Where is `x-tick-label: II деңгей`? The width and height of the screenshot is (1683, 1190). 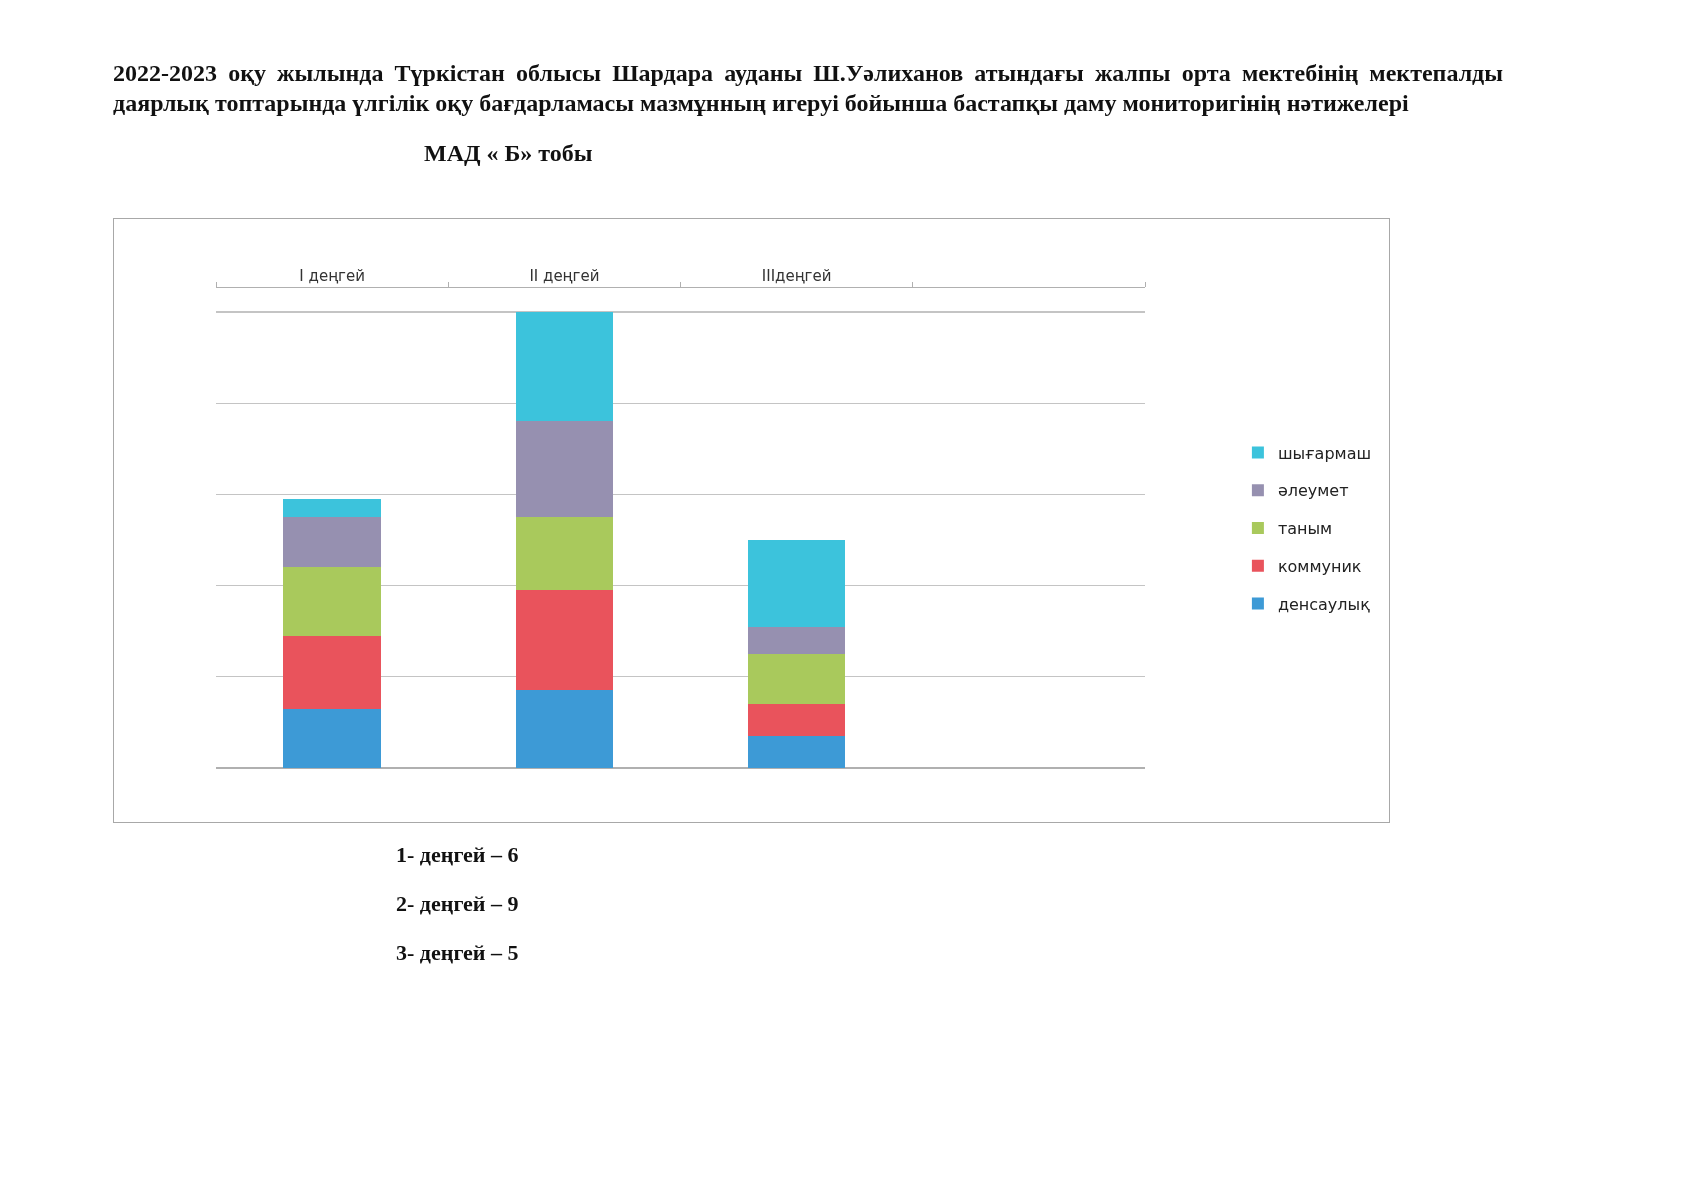 x-tick-label: II деңгей is located at coordinates (564, 276).